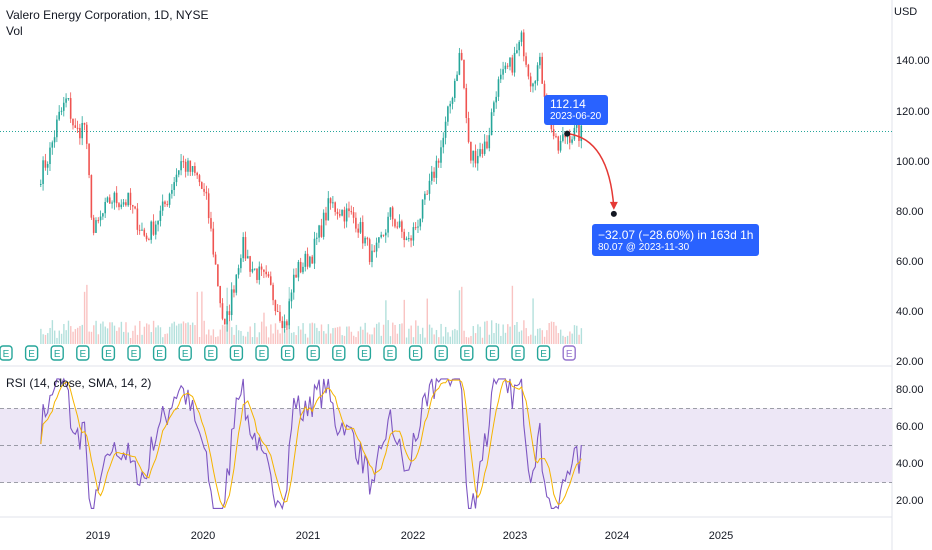 Image resolution: width=932 pixels, height=550 pixels. Describe the element at coordinates (576, 116) in the screenshot. I see `start-date: 2023-06-20` at that location.